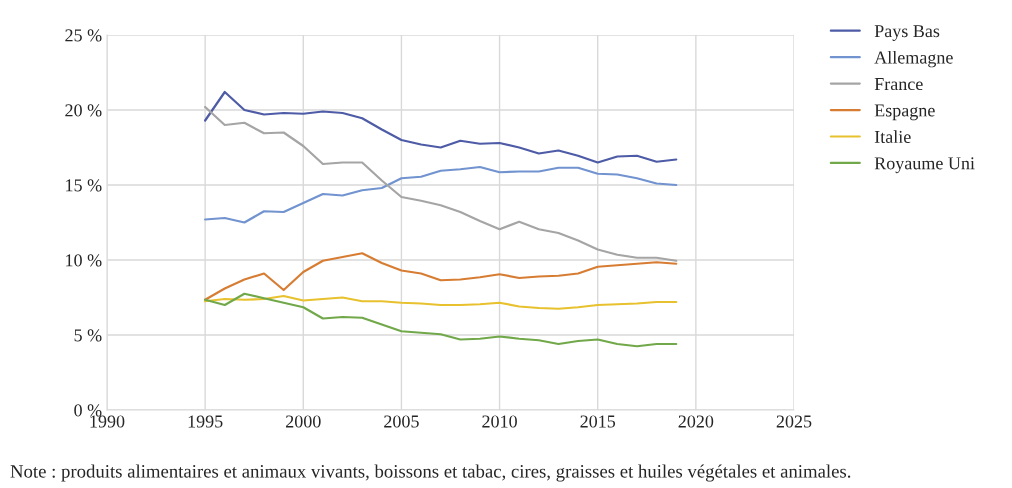  What do you see at coordinates (88, 335) in the screenshot?
I see `y-tick-label: 5 %` at bounding box center [88, 335].